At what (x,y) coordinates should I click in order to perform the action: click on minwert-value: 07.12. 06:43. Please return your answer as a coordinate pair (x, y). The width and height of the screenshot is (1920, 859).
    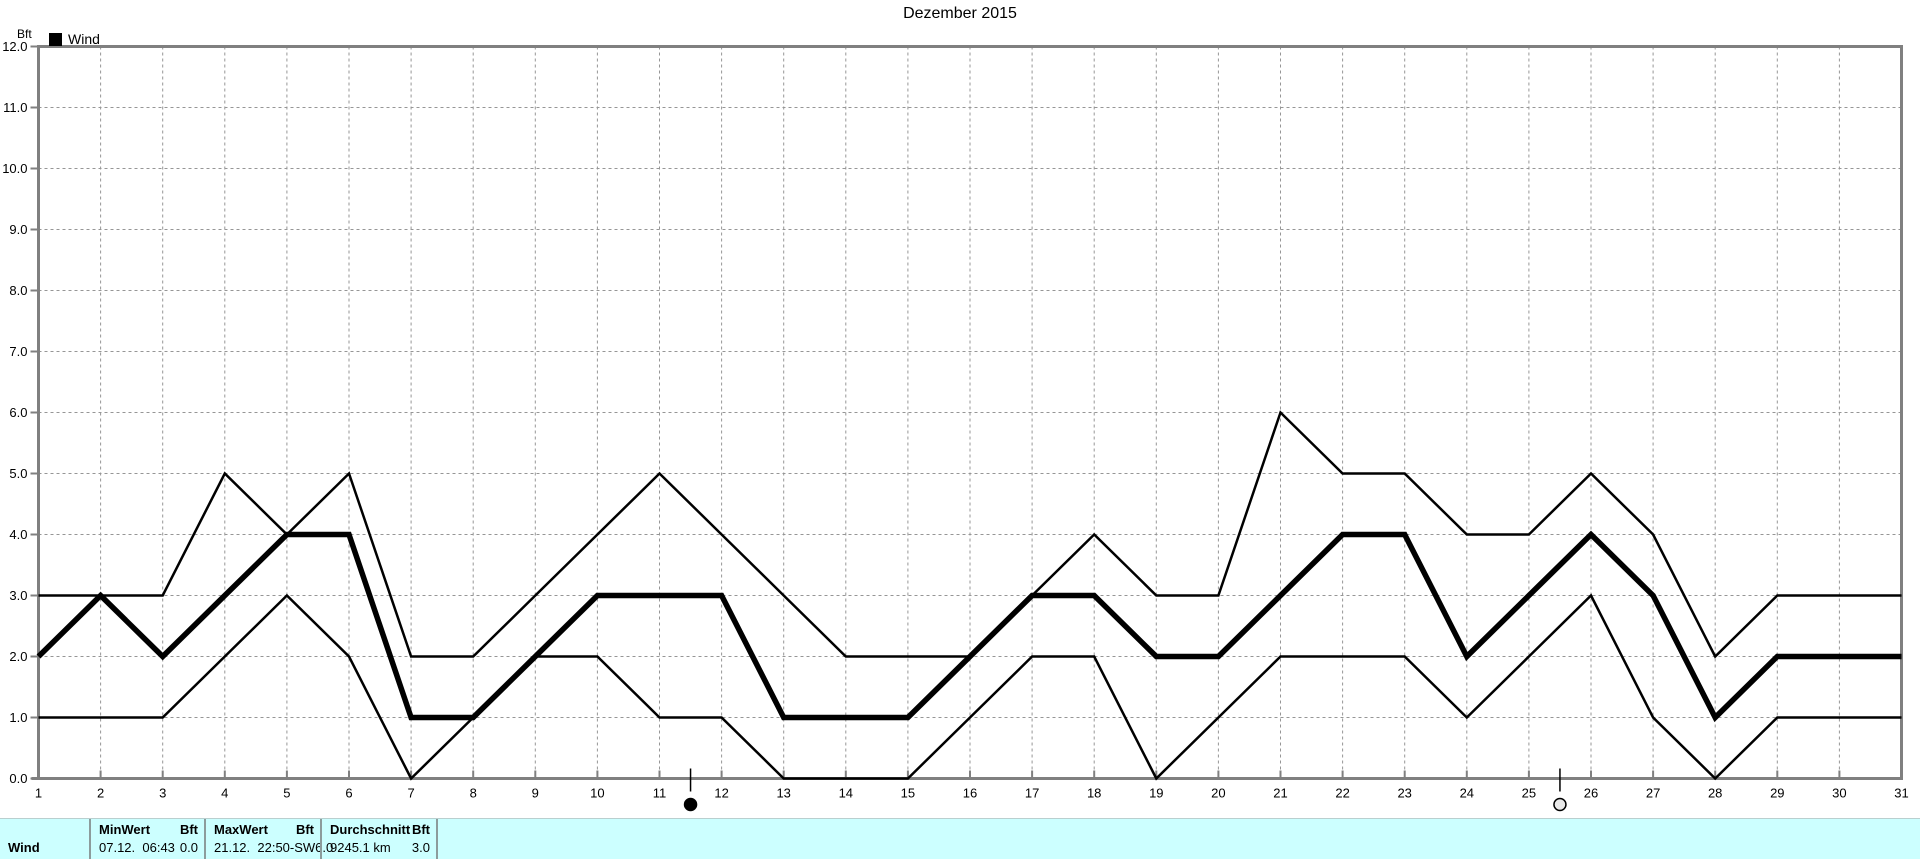
    Looking at the image, I should click on (137, 847).